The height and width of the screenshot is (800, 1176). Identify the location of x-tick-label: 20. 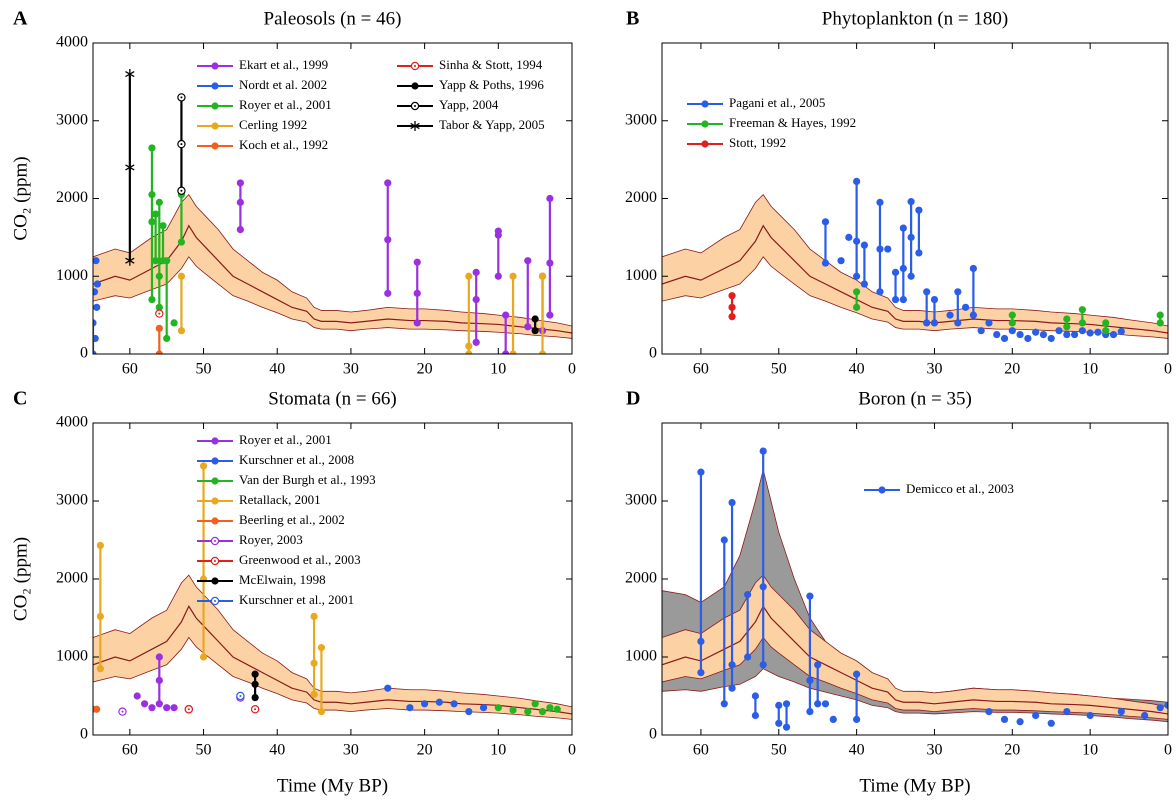
(425, 369).